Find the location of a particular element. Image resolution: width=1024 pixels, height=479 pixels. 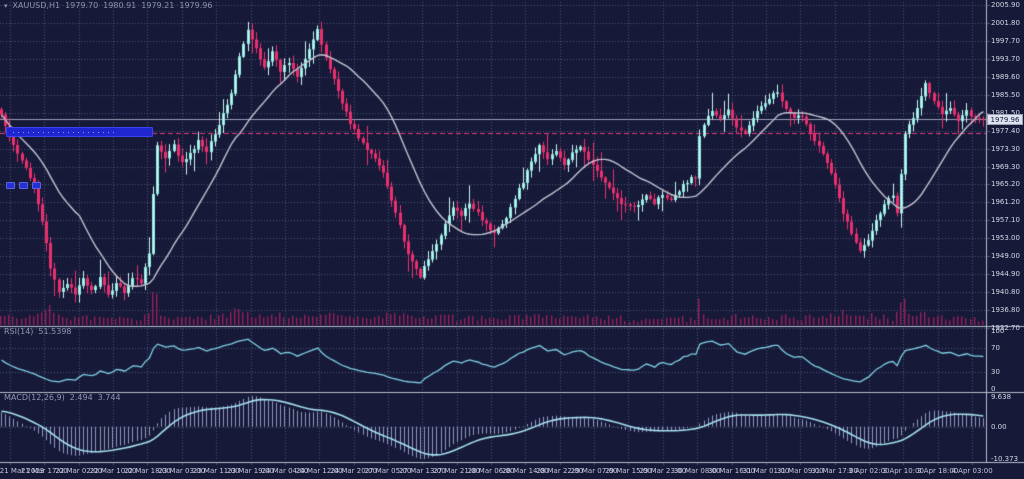

order-annotation-marks is located at coordinates (23, 185).